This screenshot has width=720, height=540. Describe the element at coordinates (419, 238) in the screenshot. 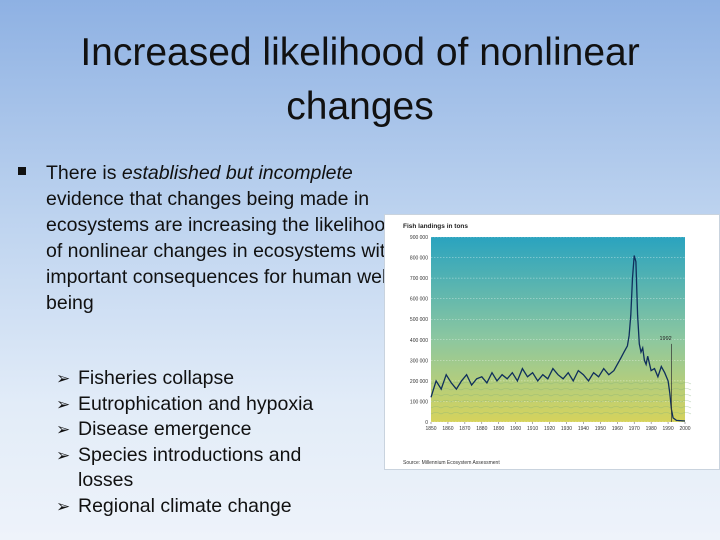

I see `y-tick-label: 900 000` at that location.